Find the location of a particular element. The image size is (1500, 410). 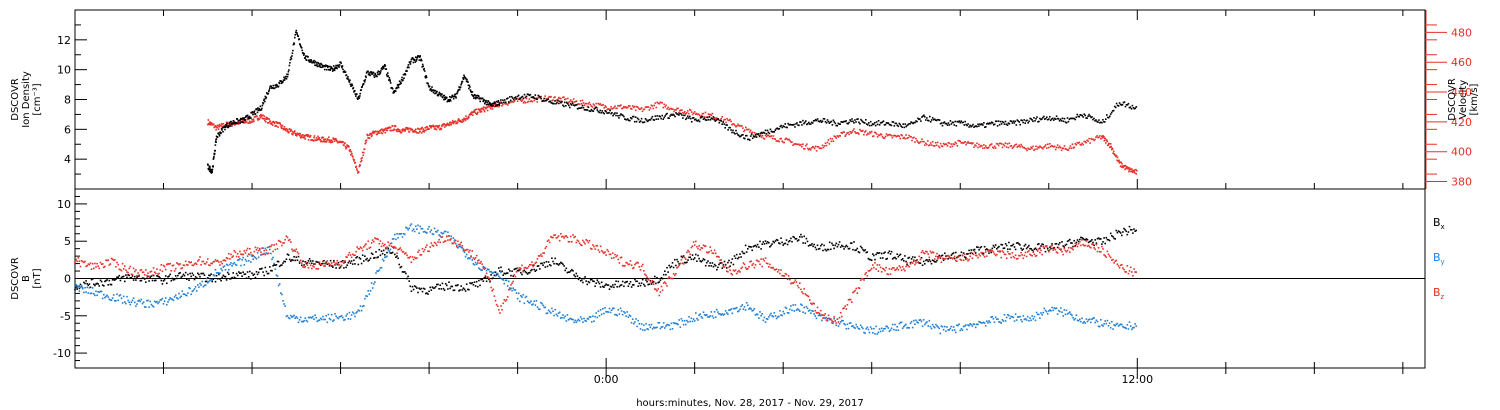

density-tick-label: 6 is located at coordinates (67, 129).